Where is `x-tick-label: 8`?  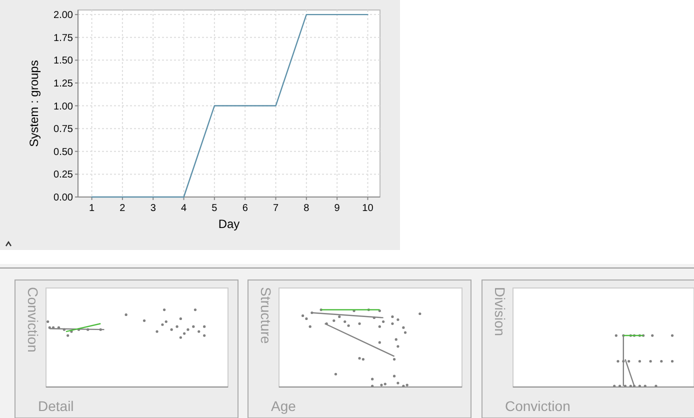 x-tick-label: 8 is located at coordinates (307, 208).